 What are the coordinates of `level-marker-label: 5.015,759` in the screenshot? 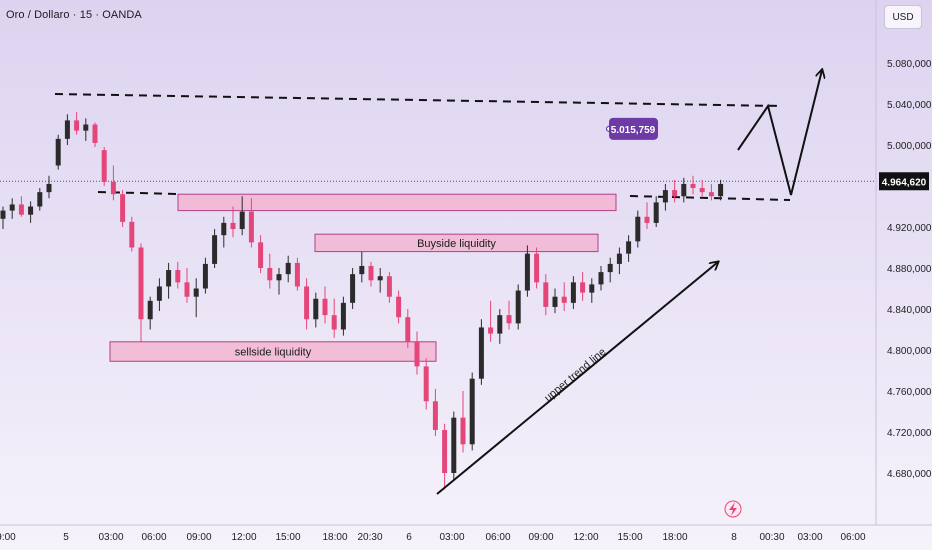 It's located at (633, 130).